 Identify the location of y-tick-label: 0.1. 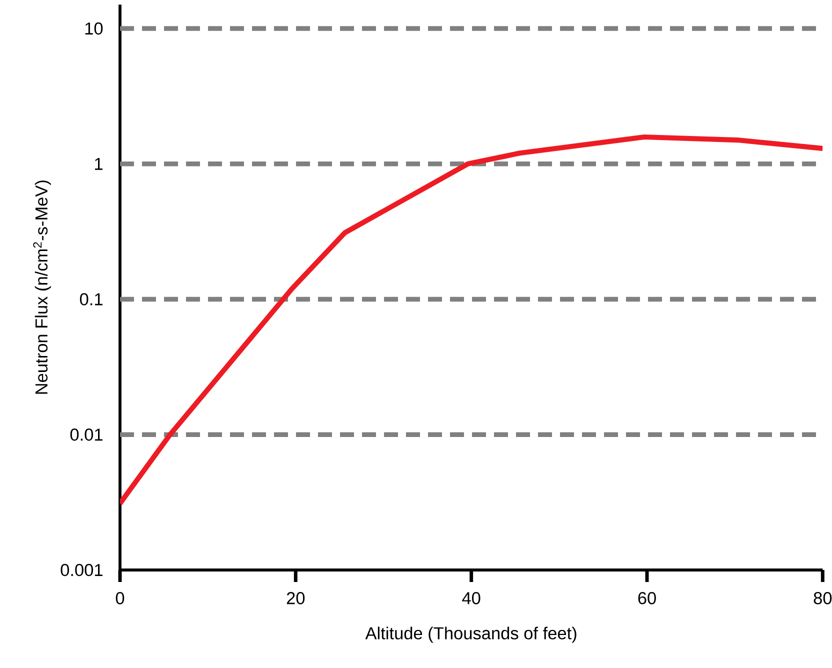
(91, 299).